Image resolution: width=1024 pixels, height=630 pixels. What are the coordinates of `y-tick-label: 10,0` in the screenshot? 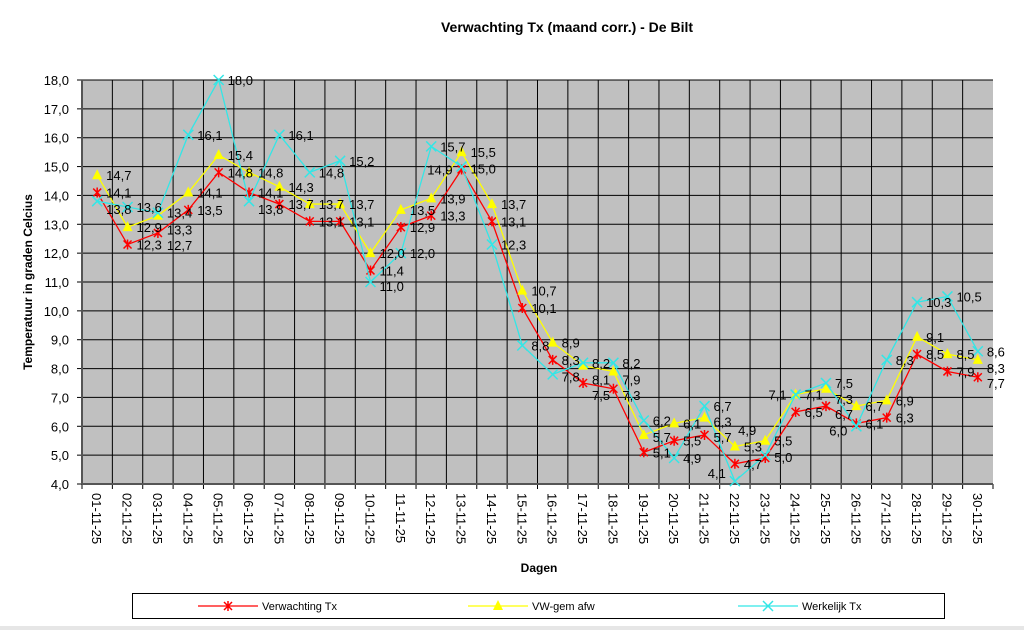 It's located at (56, 311).